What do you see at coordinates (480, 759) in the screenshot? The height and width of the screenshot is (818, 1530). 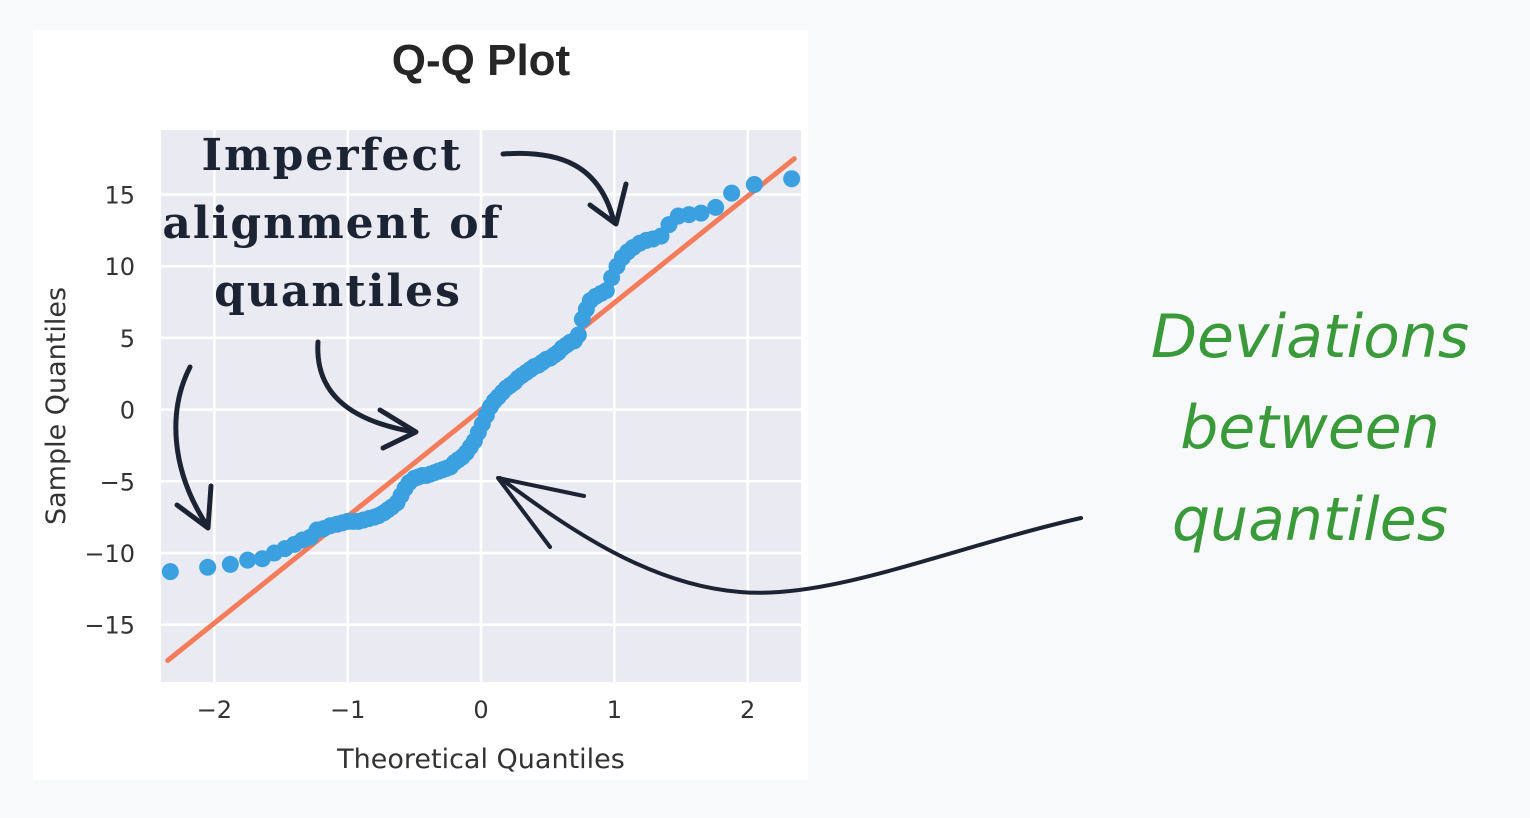 I see `x-axis-label: Theoretical Quantiles` at bounding box center [480, 759].